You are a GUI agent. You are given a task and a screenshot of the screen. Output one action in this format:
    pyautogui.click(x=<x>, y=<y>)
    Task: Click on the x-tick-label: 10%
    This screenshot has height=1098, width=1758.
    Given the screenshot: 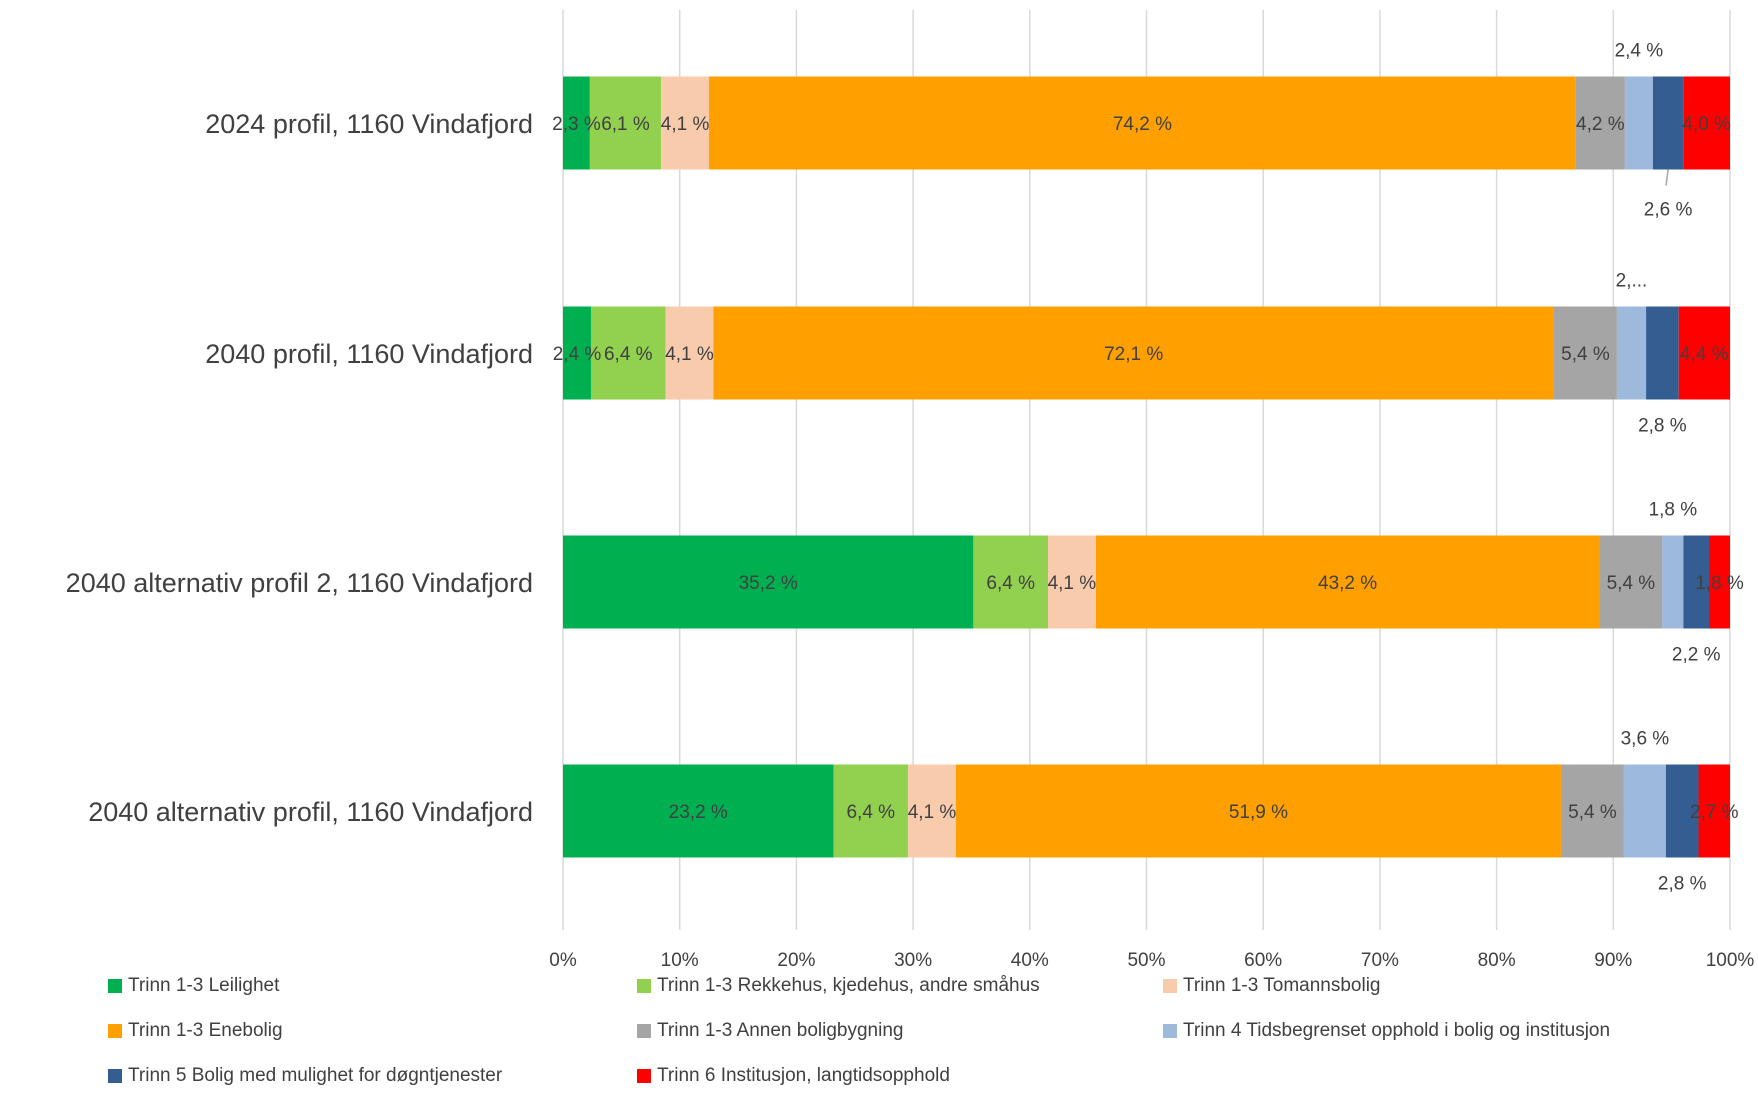 What is the action you would take?
    pyautogui.click(x=680, y=960)
    